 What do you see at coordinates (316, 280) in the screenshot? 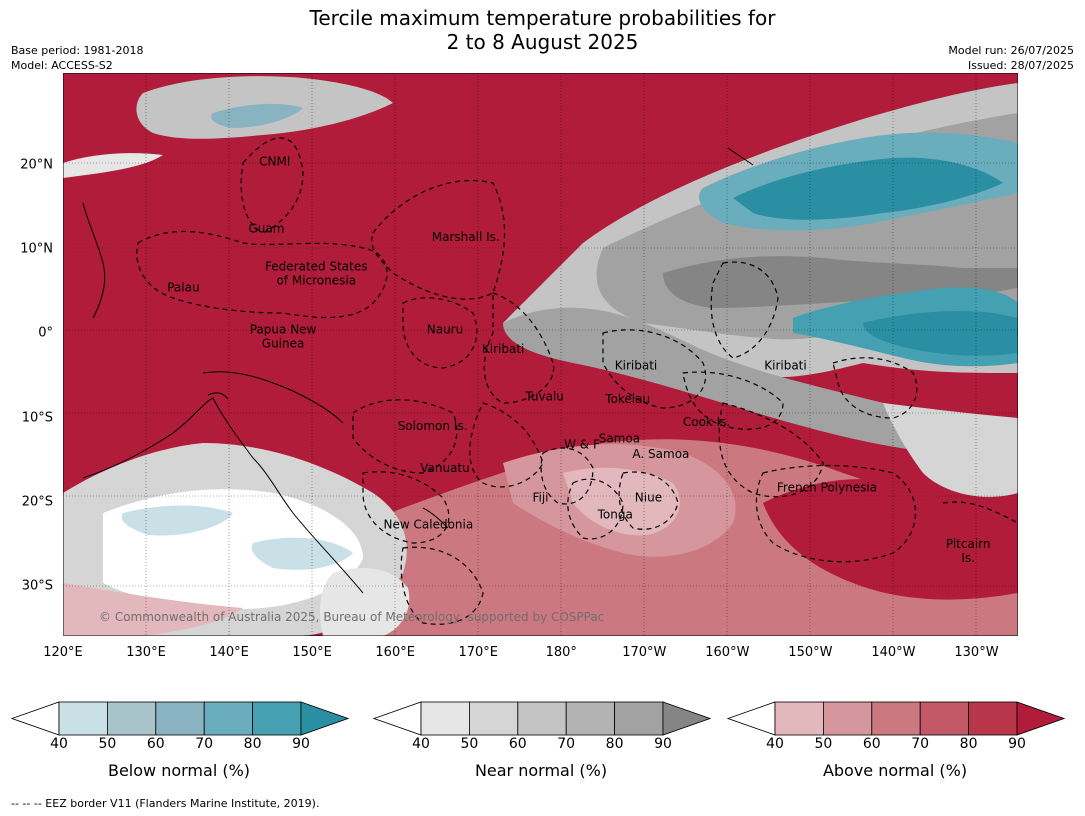
I see `region-label: of Micronesia` at bounding box center [316, 280].